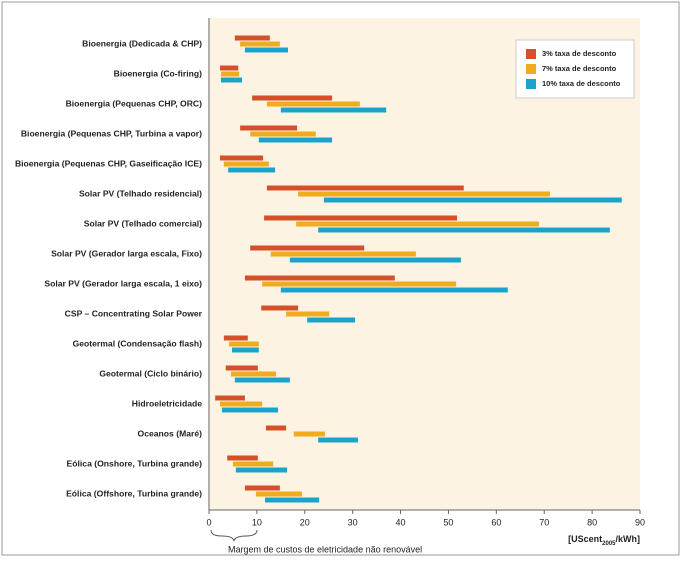 Image resolution: width=682 pixels, height=571 pixels. I want to click on legend-label: 7% taxa de desconto, so click(579, 68).